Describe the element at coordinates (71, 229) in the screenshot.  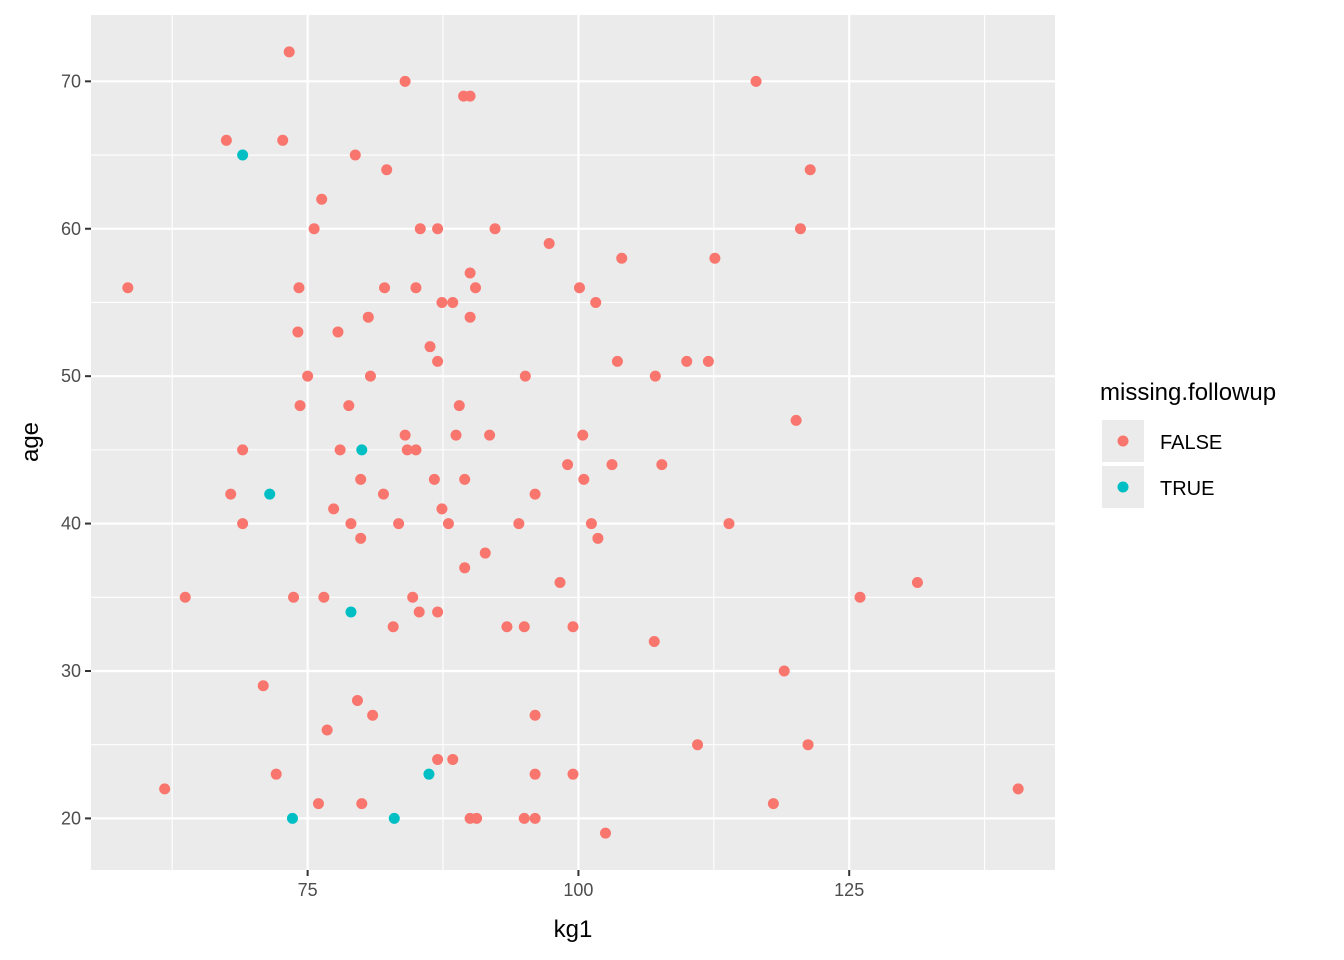
I see `y-tick-label: 60` at that location.